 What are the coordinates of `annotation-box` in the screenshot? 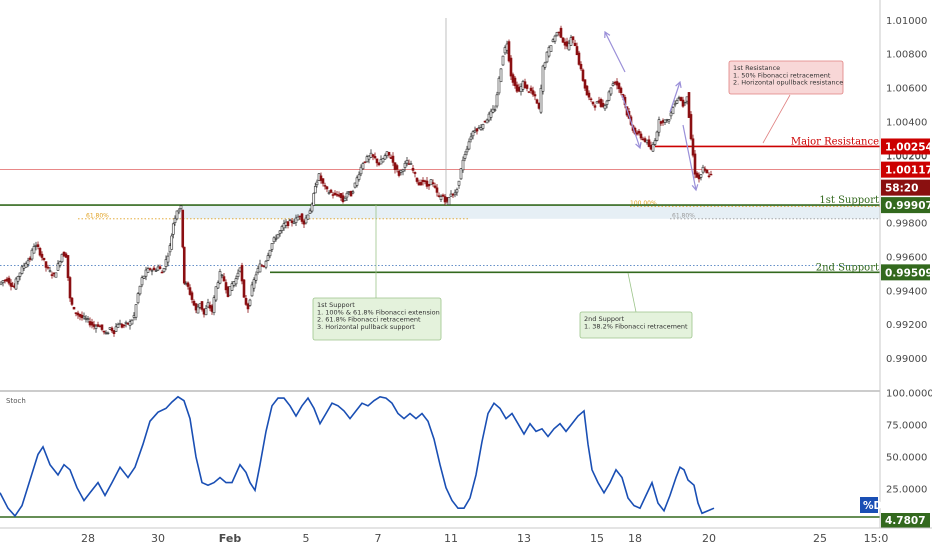 It's located at (377, 319).